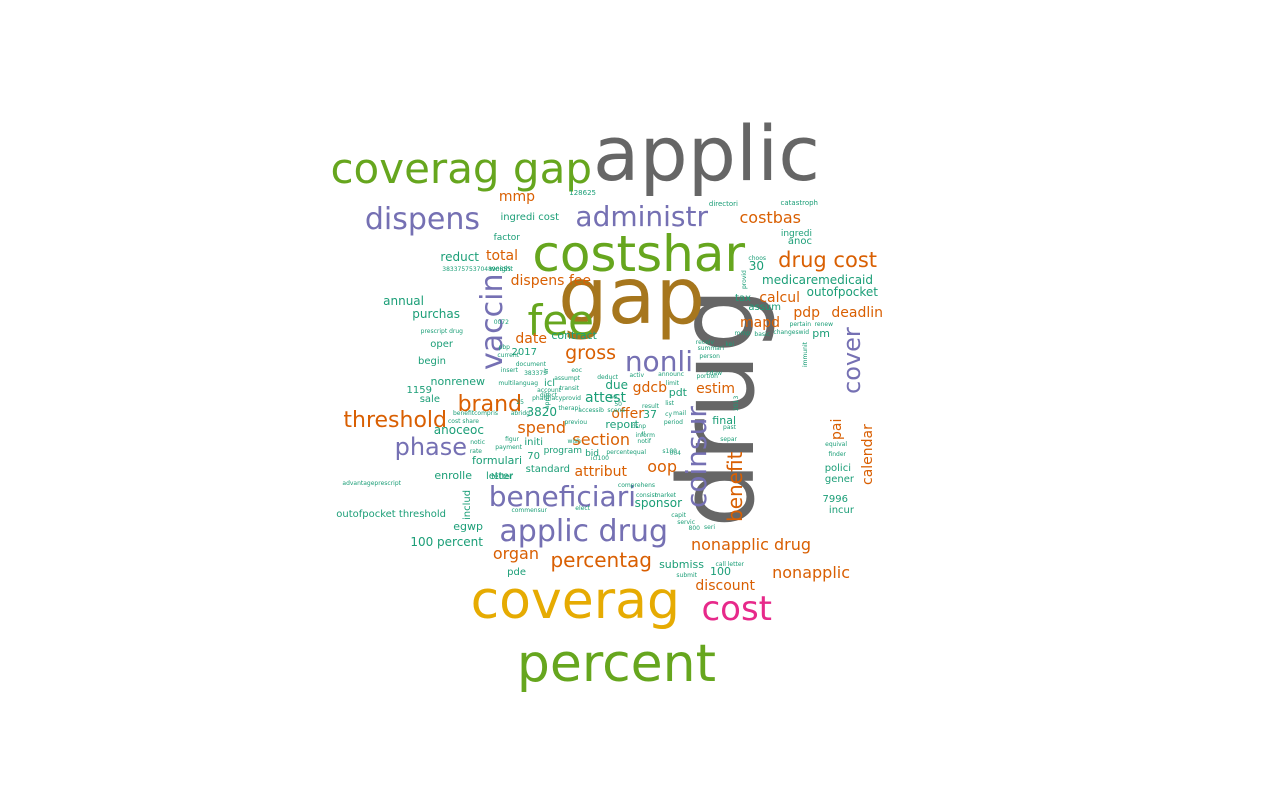 This screenshot has width=1280, height=800. What do you see at coordinates (531, 364) in the screenshot?
I see `cloud-word: document` at bounding box center [531, 364].